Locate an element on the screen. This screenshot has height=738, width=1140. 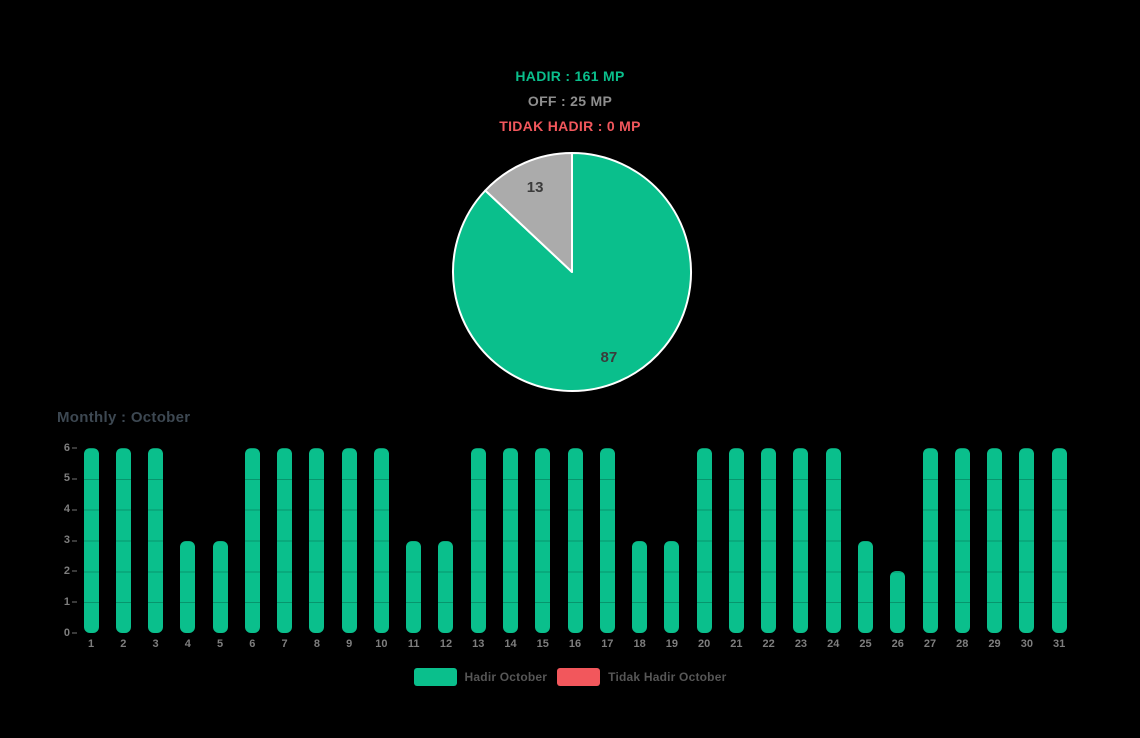
x-axis-day-label: 1 is located at coordinates (91, 644).